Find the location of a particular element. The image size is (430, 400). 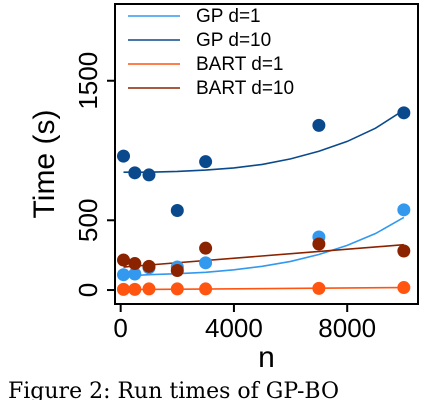

x-axis-label: n is located at coordinates (266, 357).